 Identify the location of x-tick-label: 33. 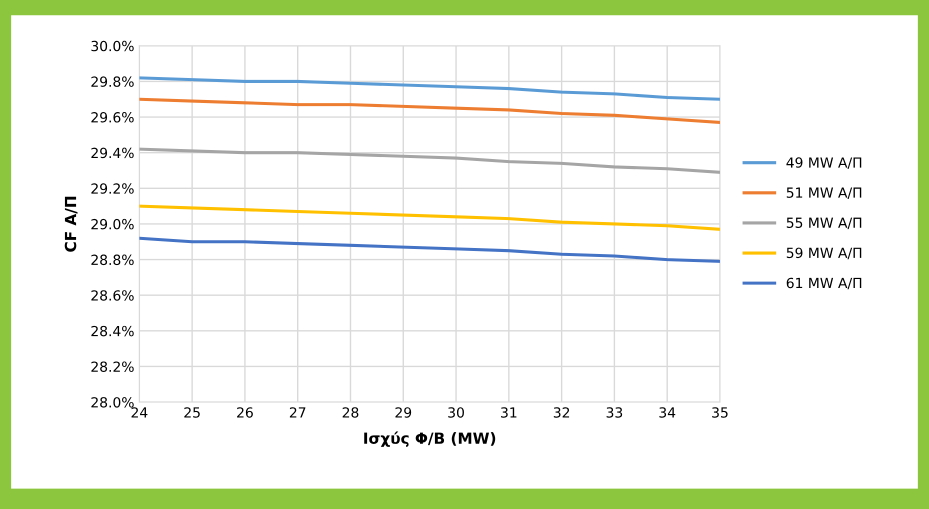
(614, 412).